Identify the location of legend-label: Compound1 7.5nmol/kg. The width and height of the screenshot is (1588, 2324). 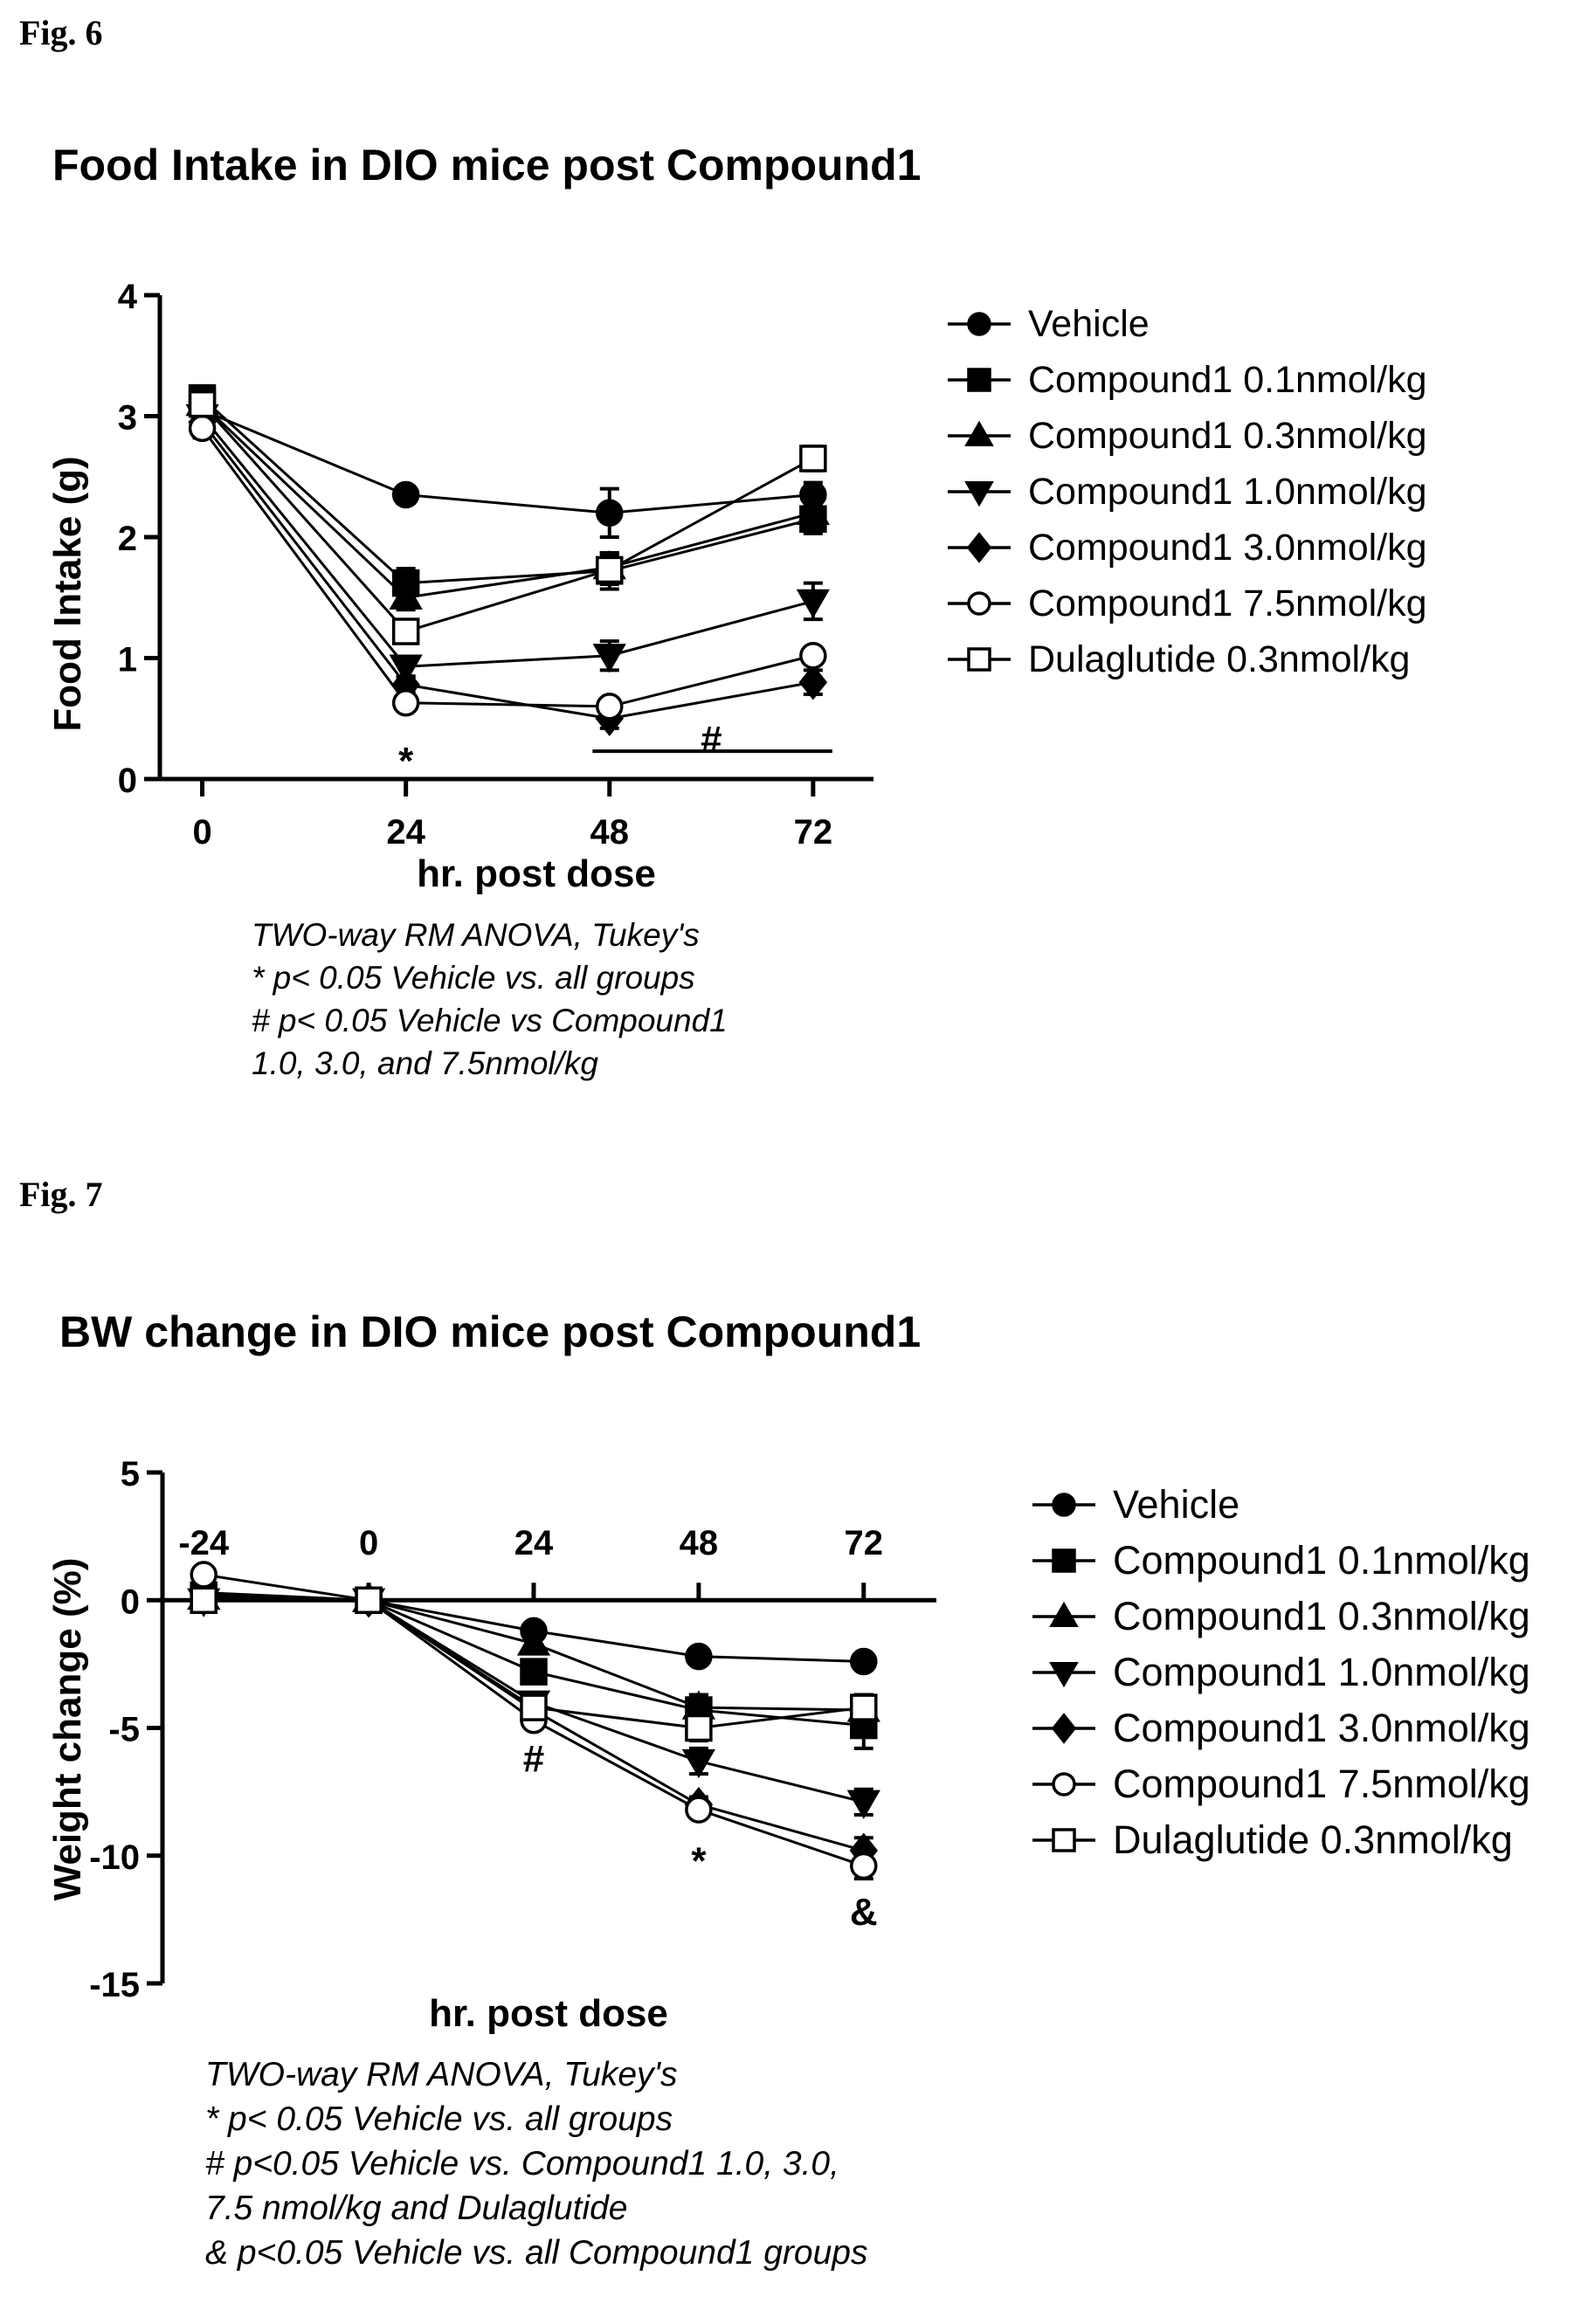
(1227, 603).